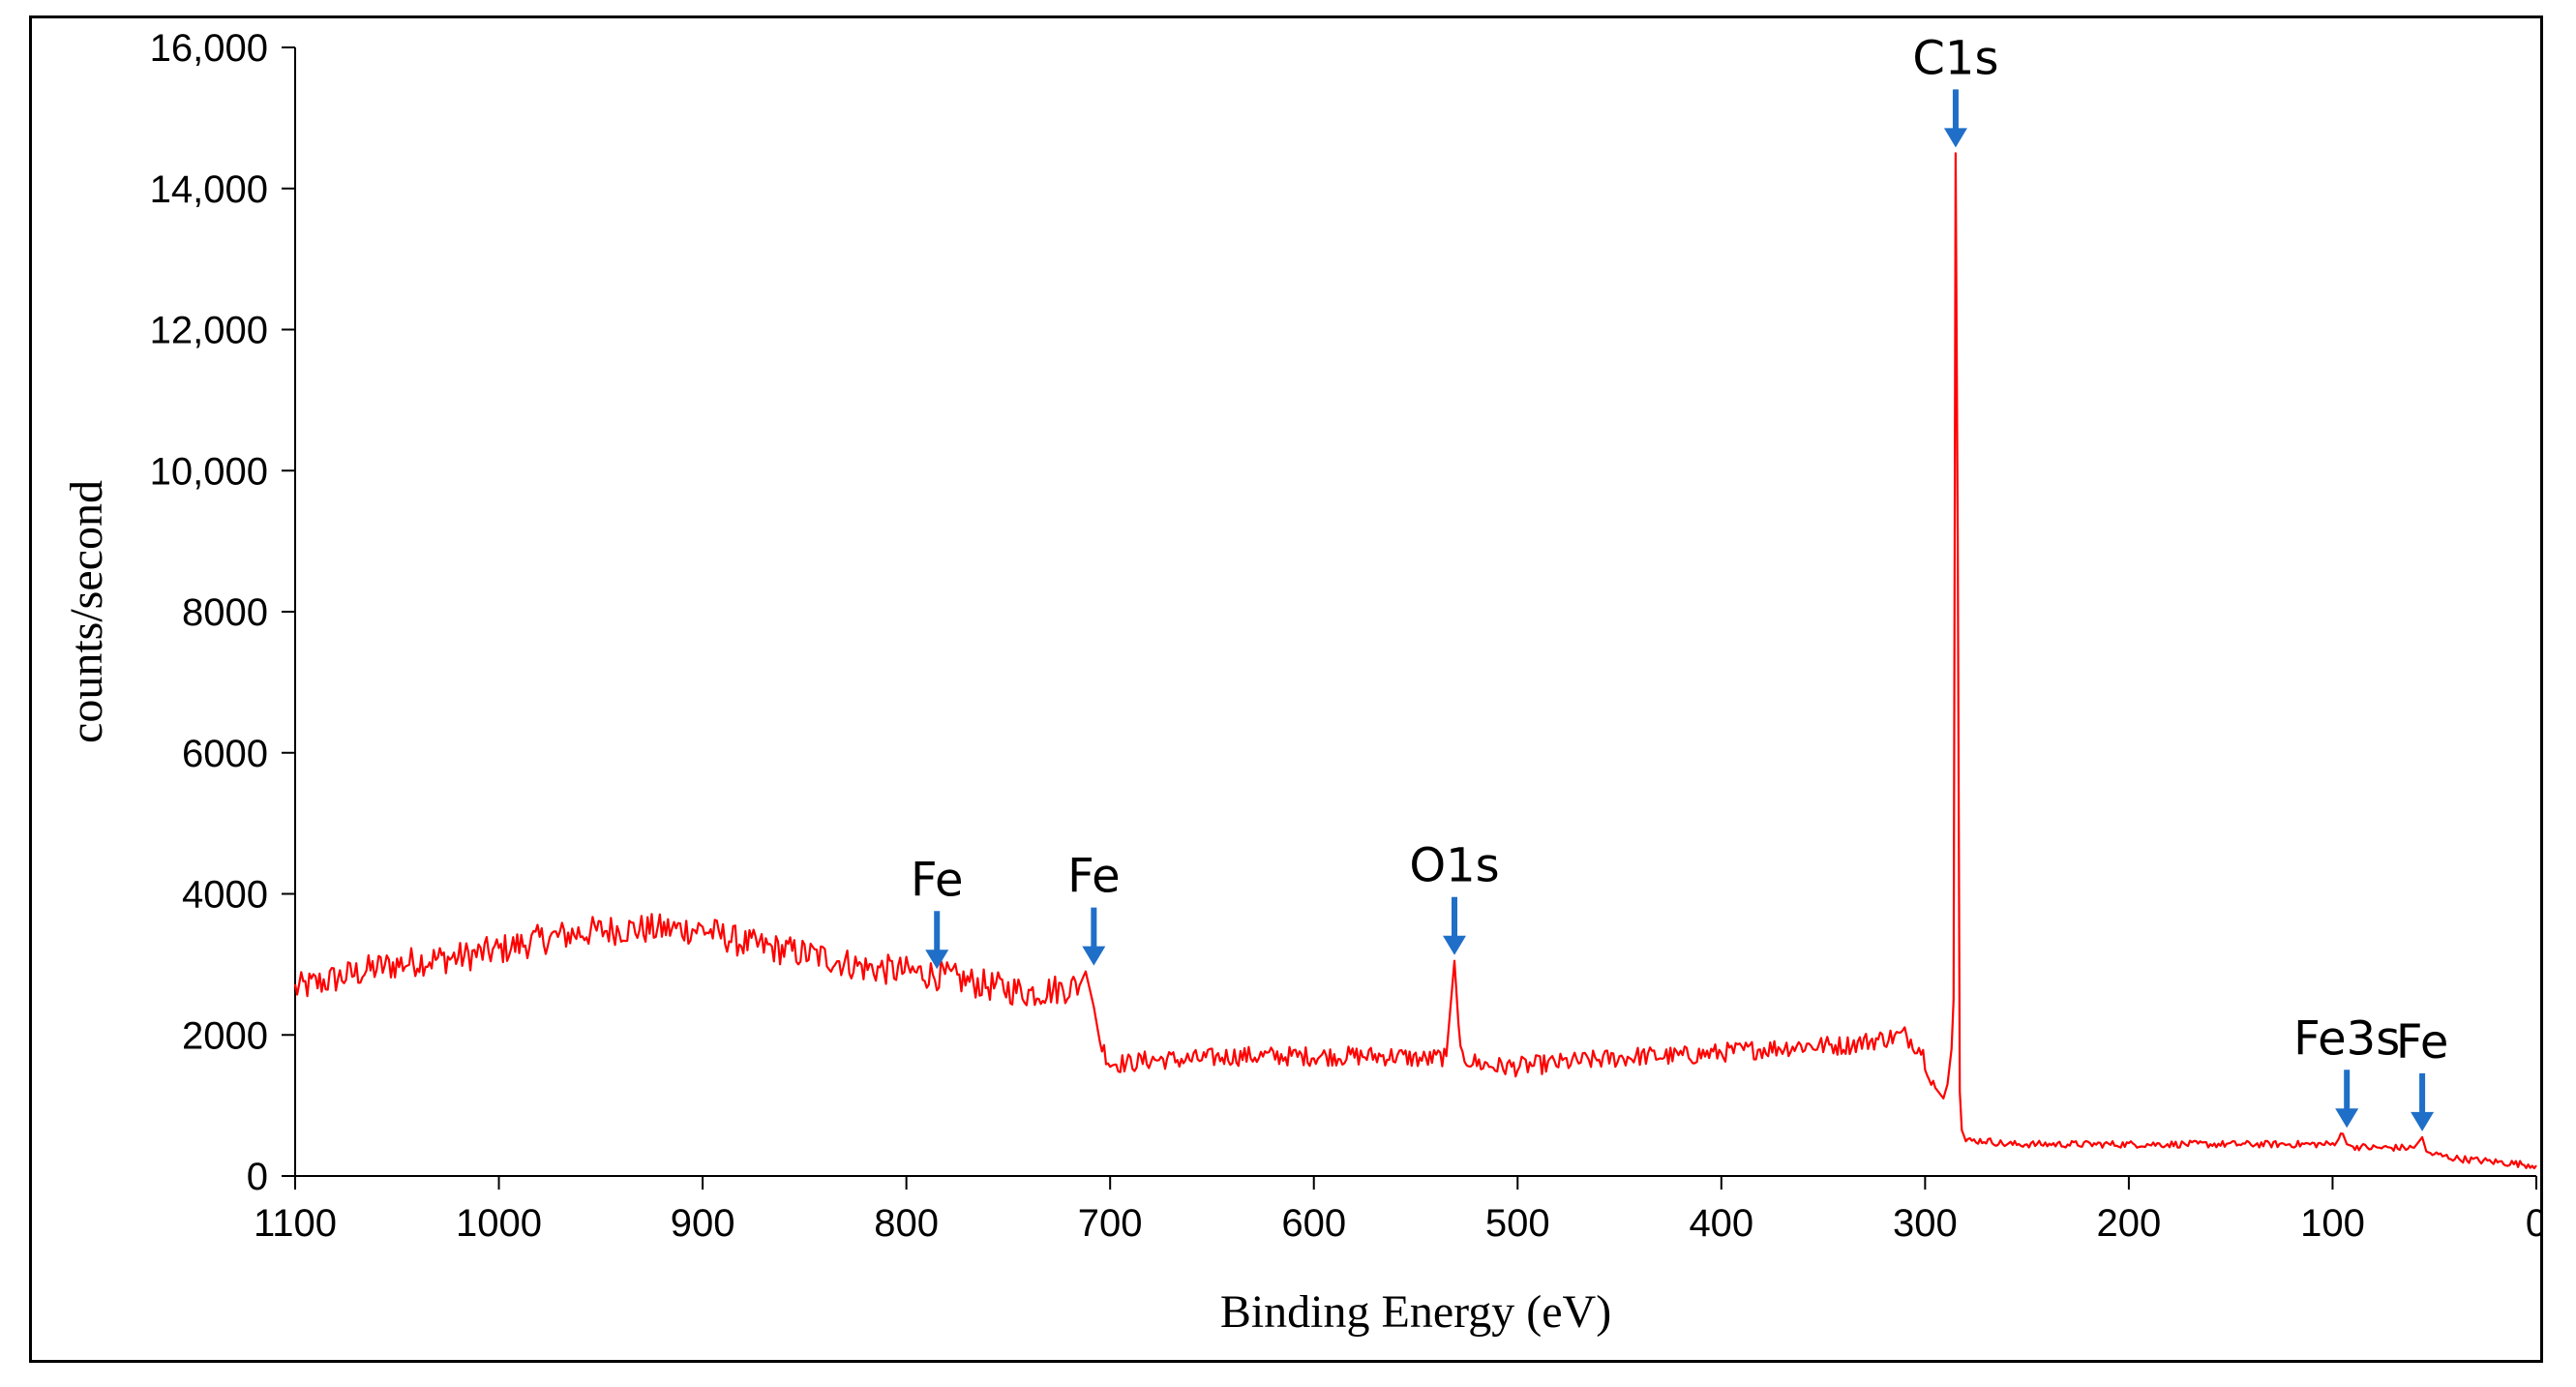  I want to click on x-tick-label: 400, so click(1721, 1224).